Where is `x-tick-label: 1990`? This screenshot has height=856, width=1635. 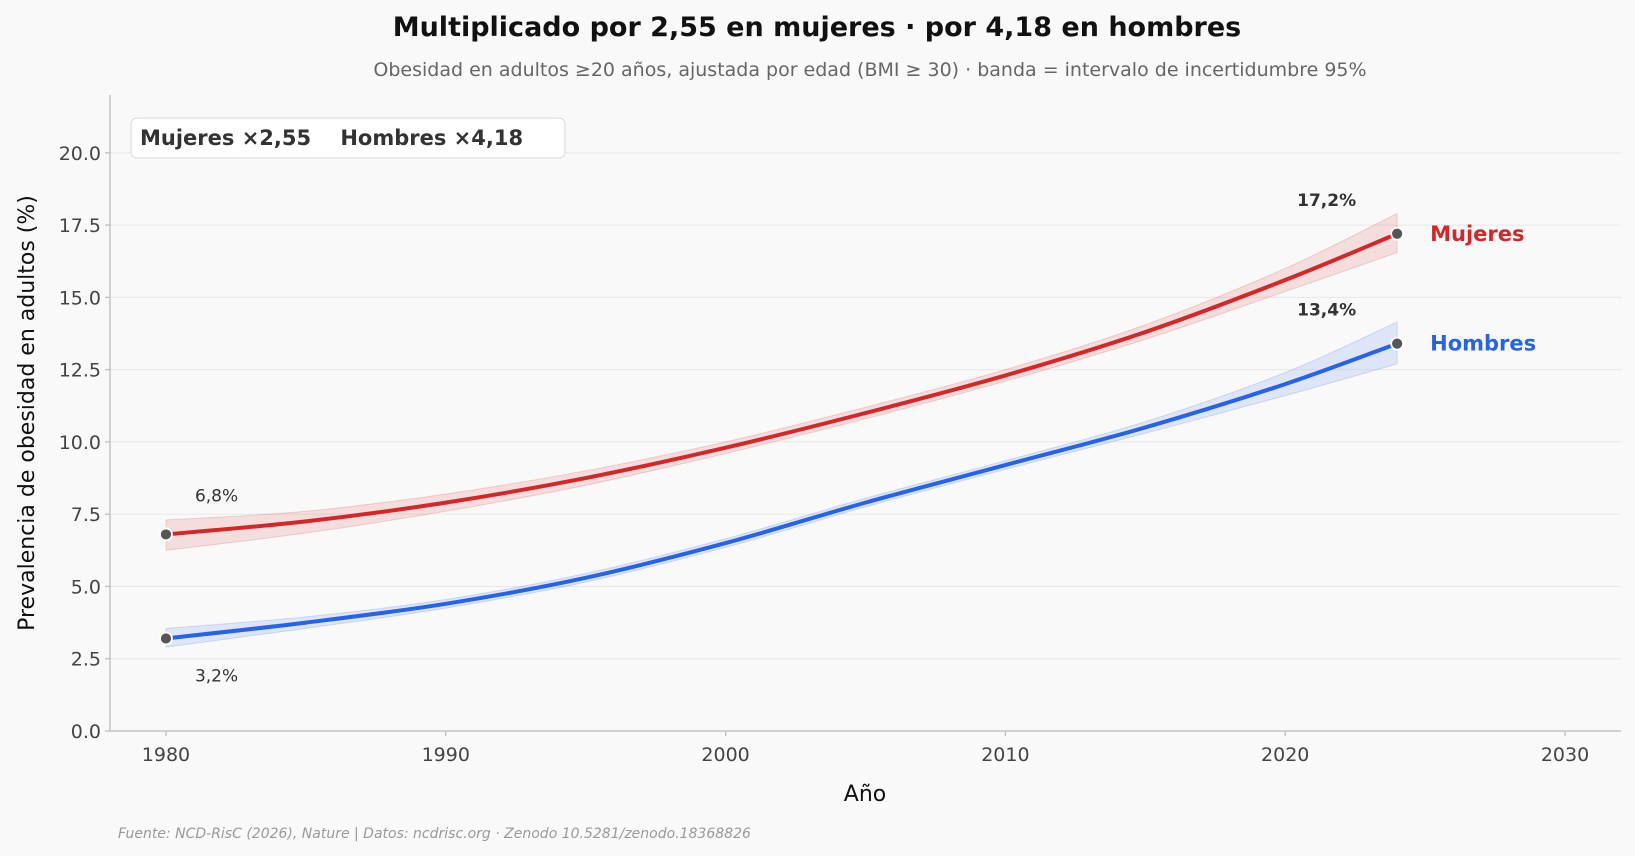 x-tick-label: 1990 is located at coordinates (446, 755).